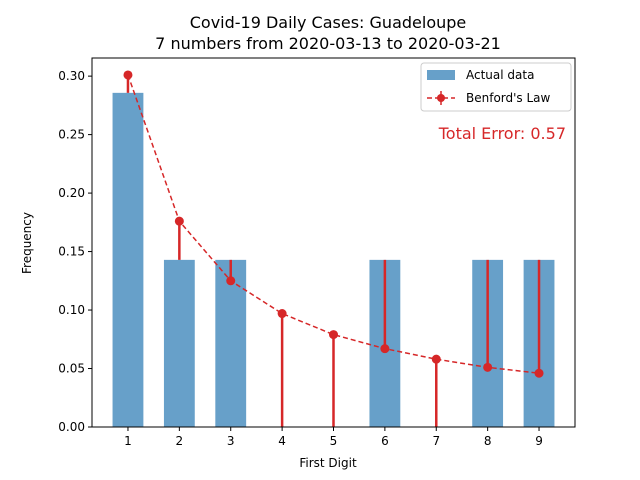 Image resolution: width=640 pixels, height=480 pixels. What do you see at coordinates (128, 441) in the screenshot?
I see `x-tick-label-1: 1` at bounding box center [128, 441].